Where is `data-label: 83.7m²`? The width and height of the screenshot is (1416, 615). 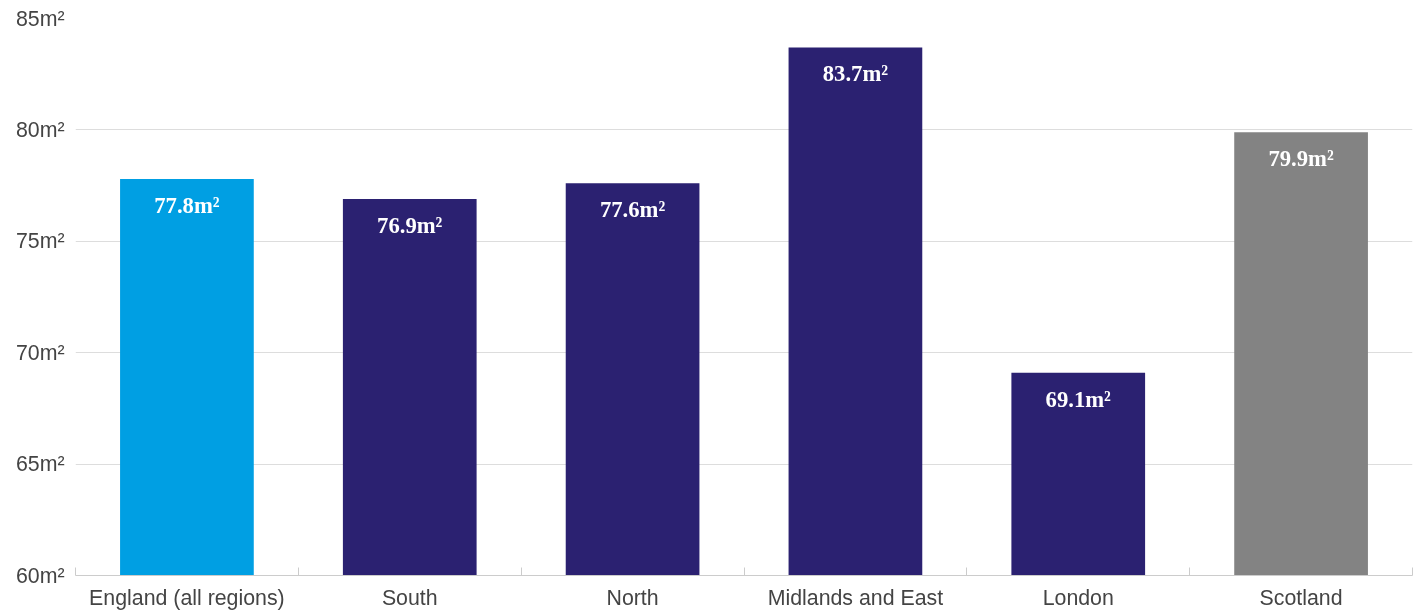 data-label: 83.7m² is located at coordinates (855, 74).